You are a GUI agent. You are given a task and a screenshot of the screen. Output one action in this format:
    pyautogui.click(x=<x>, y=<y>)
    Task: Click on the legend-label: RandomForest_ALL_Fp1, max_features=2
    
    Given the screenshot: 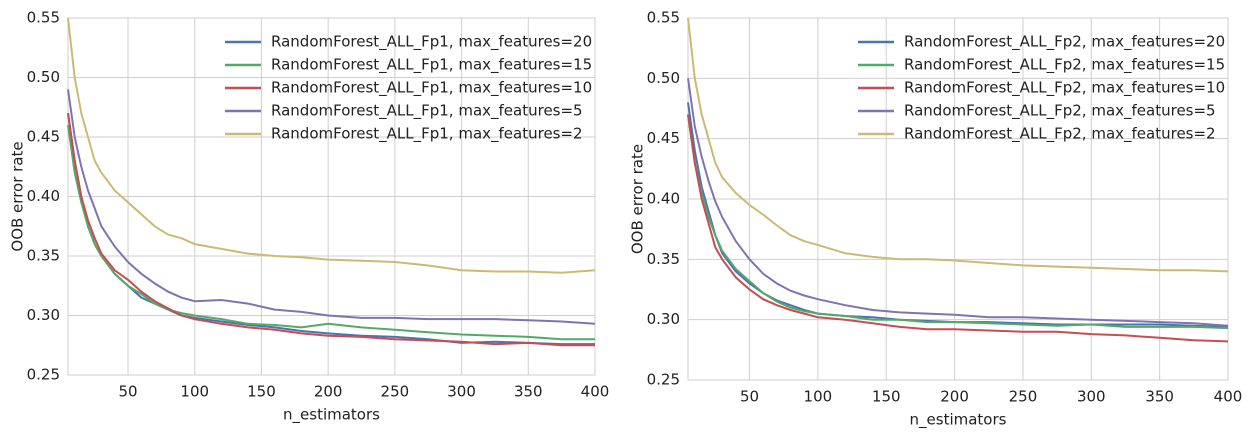 What is the action you would take?
    pyautogui.click(x=427, y=134)
    